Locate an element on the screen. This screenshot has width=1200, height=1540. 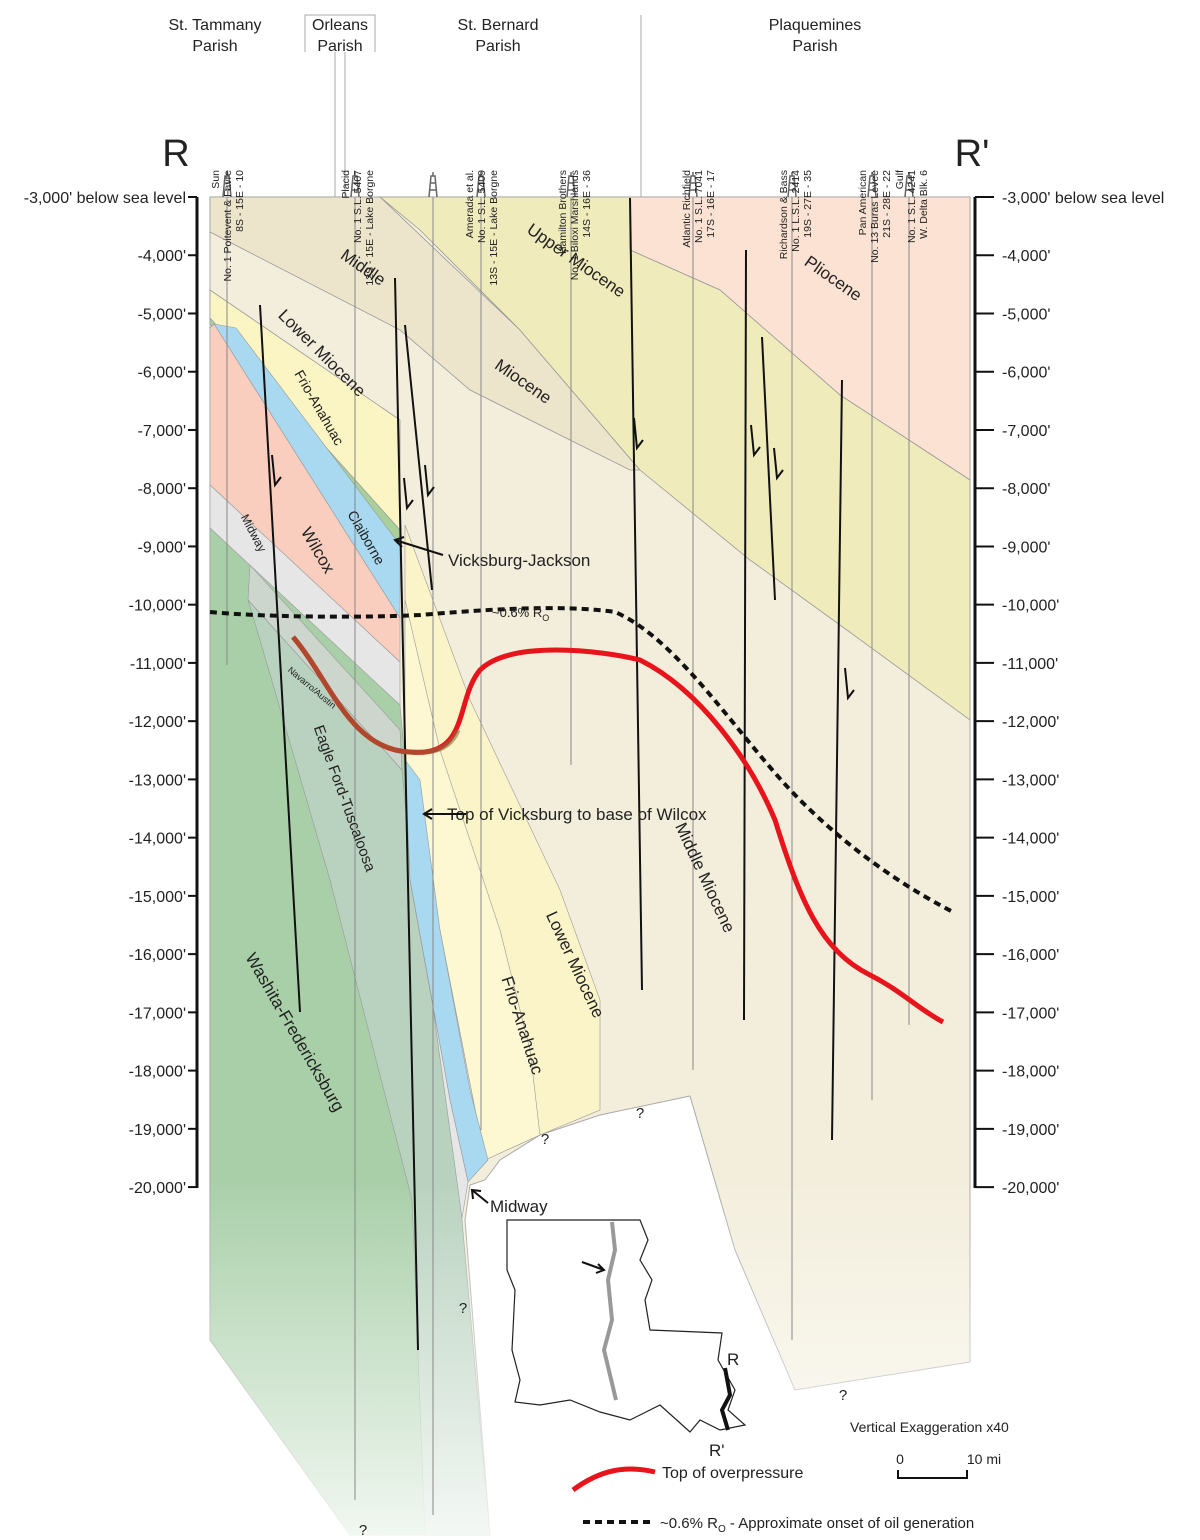
legend-rest: - Approximate onset of oil generation is located at coordinates (850, 1523).